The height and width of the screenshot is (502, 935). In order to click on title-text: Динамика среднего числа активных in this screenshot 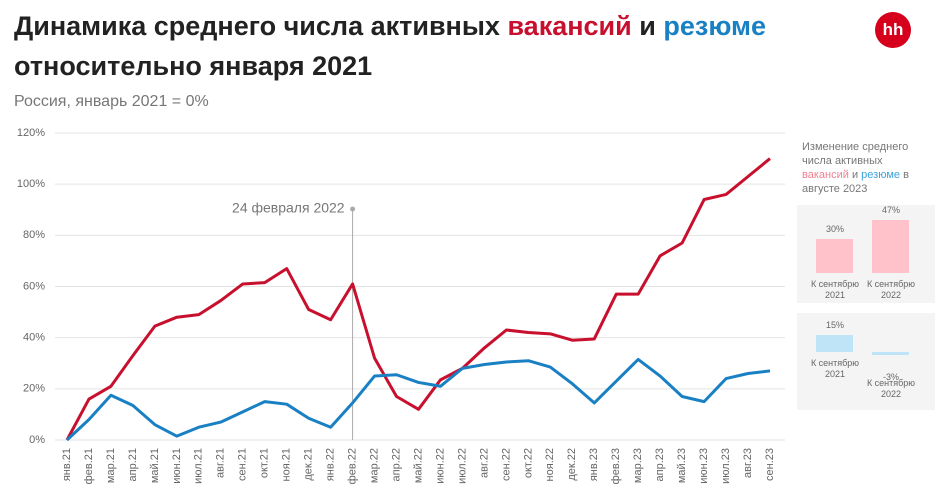, I will do `click(257, 26)`.